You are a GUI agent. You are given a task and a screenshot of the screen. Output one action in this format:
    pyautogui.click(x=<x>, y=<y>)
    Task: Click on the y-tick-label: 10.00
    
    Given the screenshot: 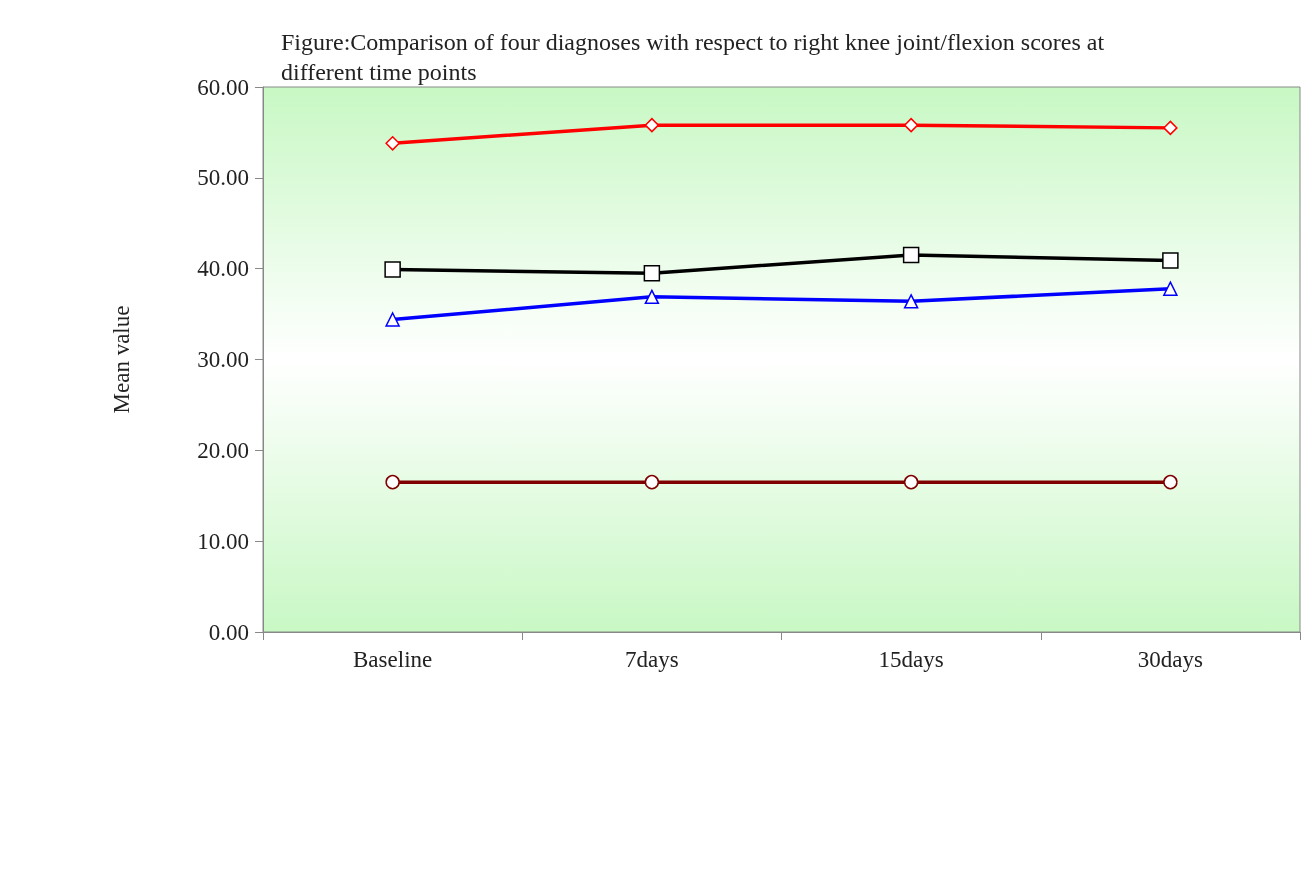 What is the action you would take?
    pyautogui.click(x=223, y=541)
    